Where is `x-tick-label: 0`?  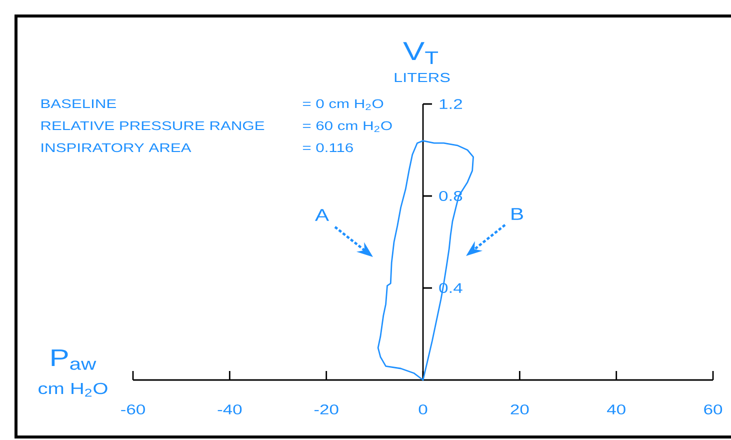 x-tick-label: 0 is located at coordinates (423, 409).